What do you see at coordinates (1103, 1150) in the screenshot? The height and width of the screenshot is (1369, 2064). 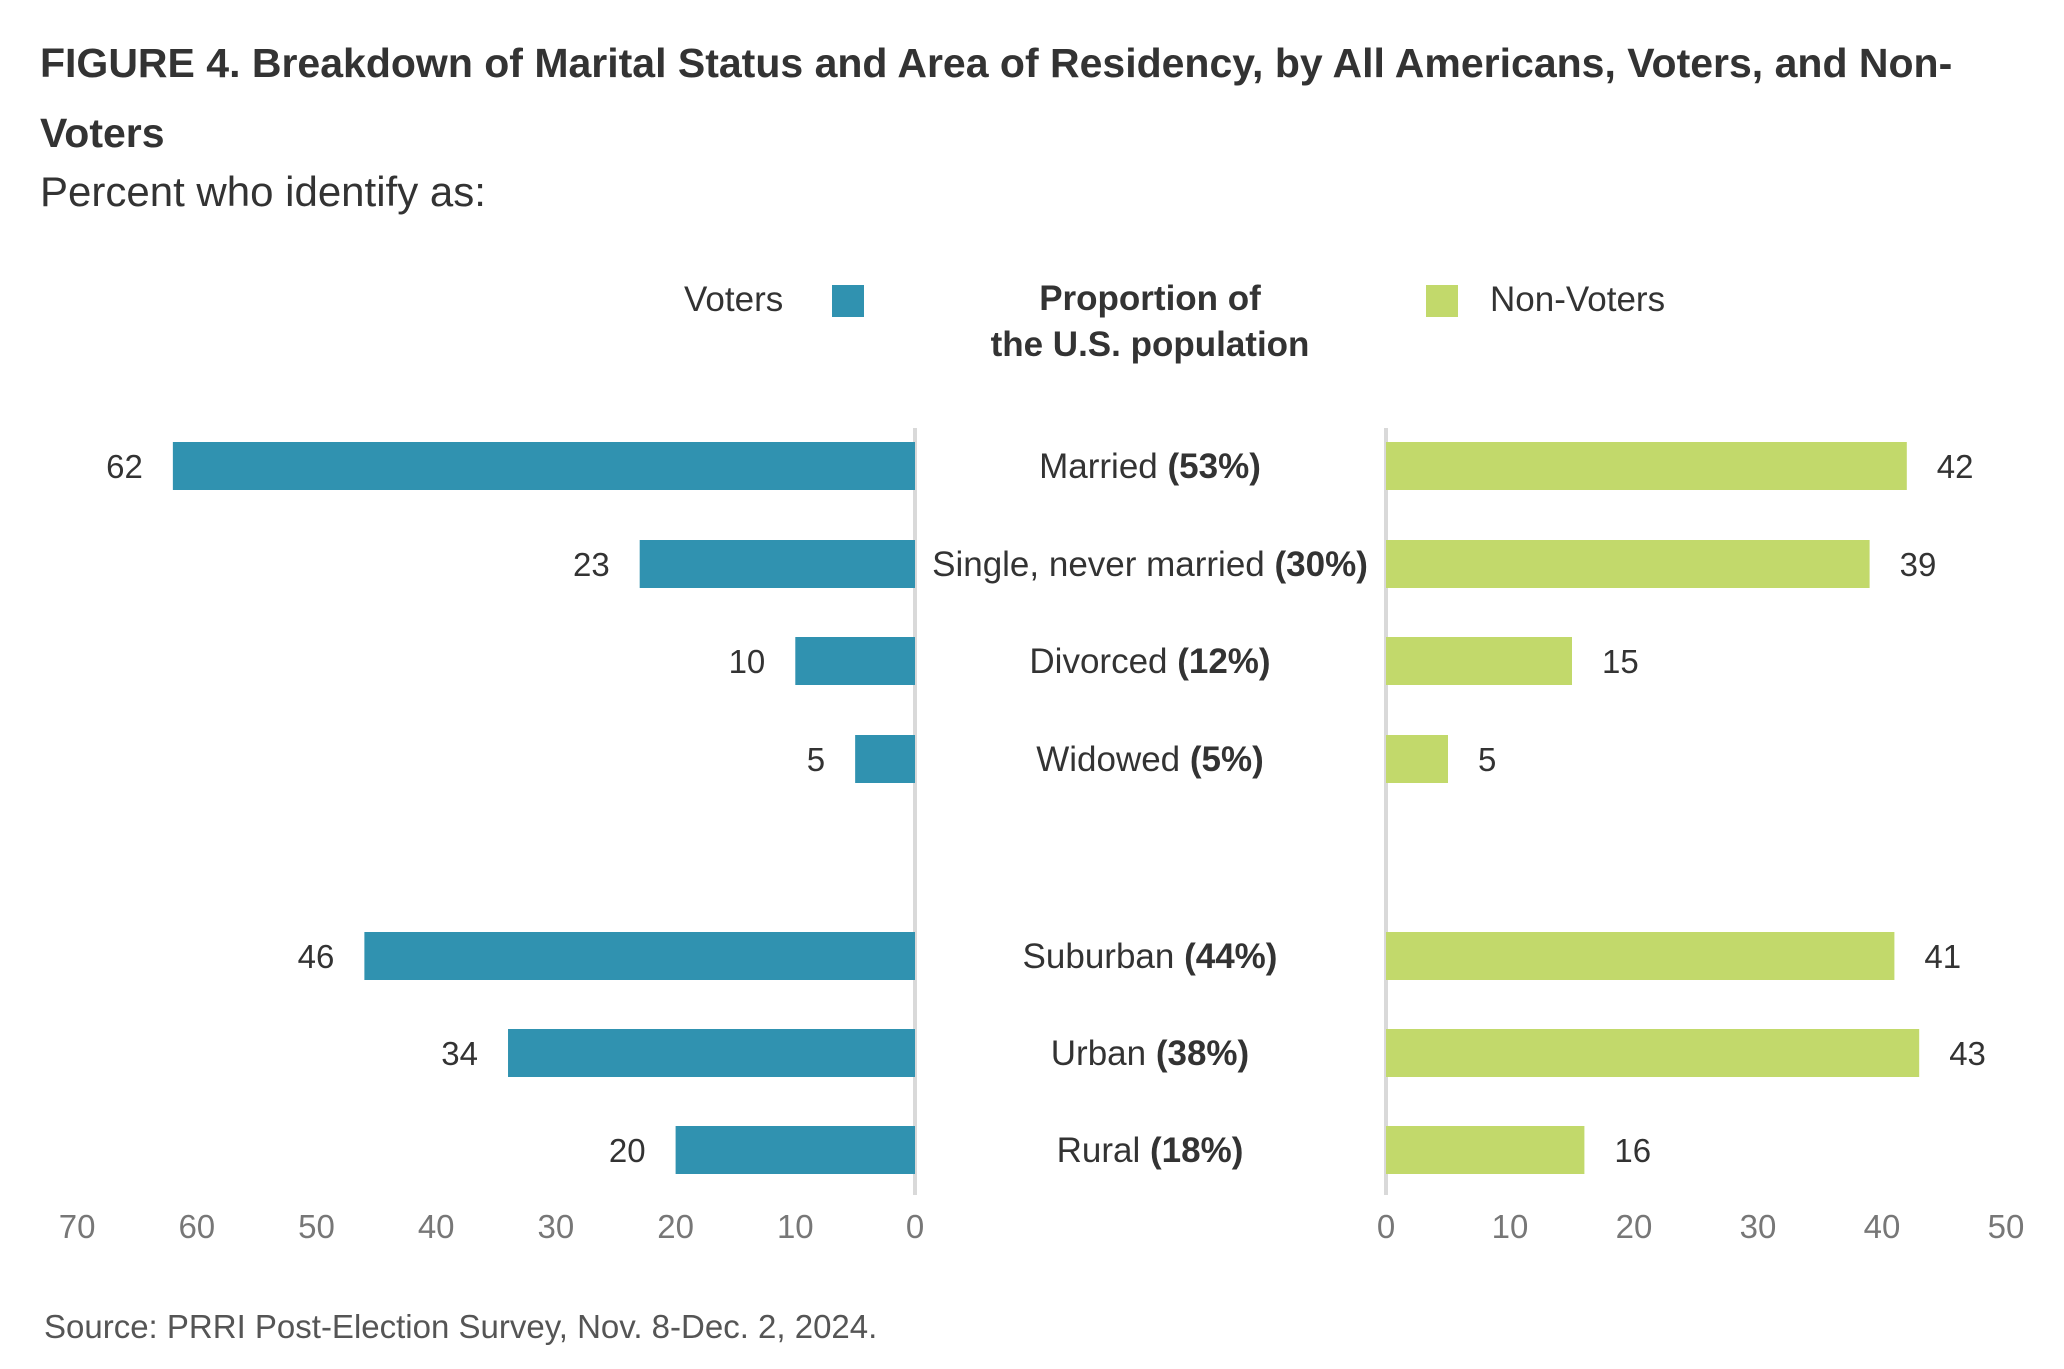 I see `category-name: Rural` at bounding box center [1103, 1150].